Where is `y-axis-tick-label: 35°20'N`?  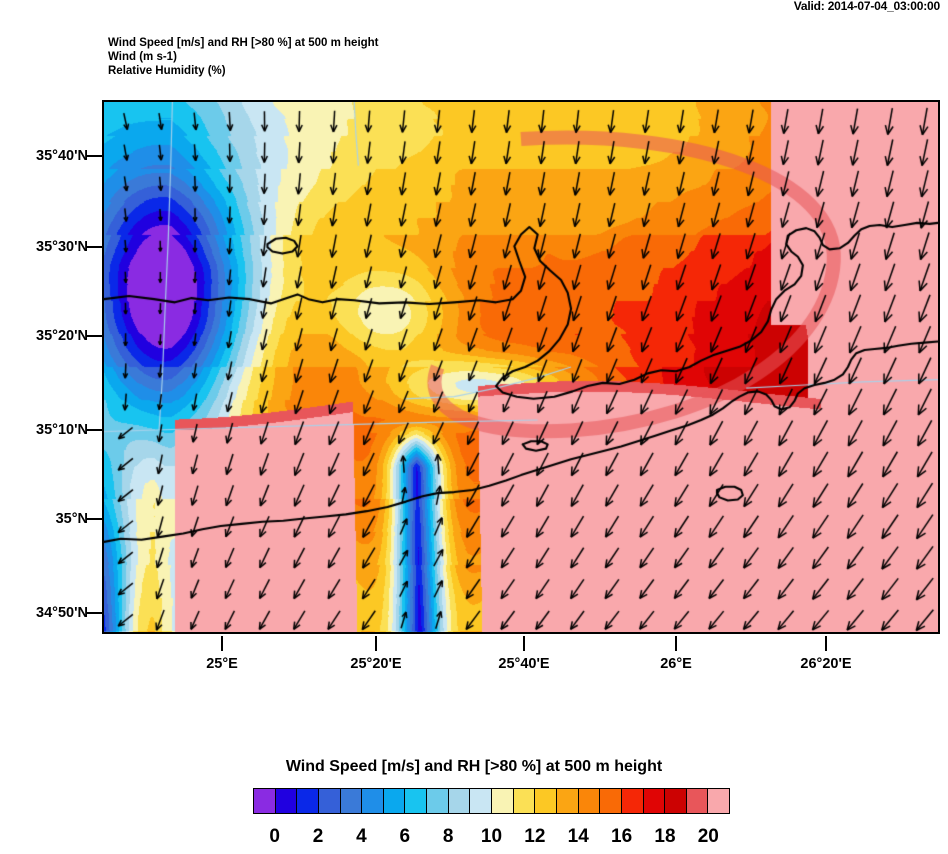 y-axis-tick-label: 35°20'N is located at coordinates (62, 336).